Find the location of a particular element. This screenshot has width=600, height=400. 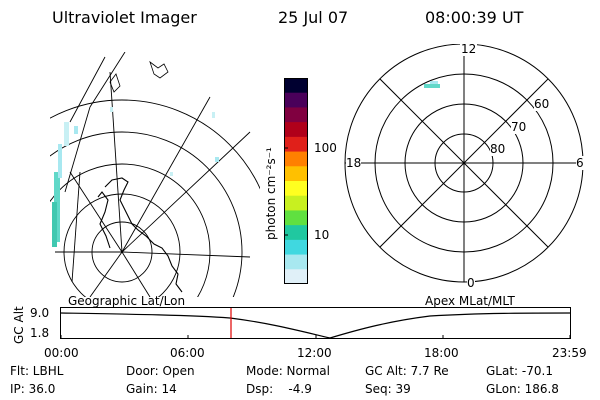

info-flt: Flt: LBHL is located at coordinates (37, 371).